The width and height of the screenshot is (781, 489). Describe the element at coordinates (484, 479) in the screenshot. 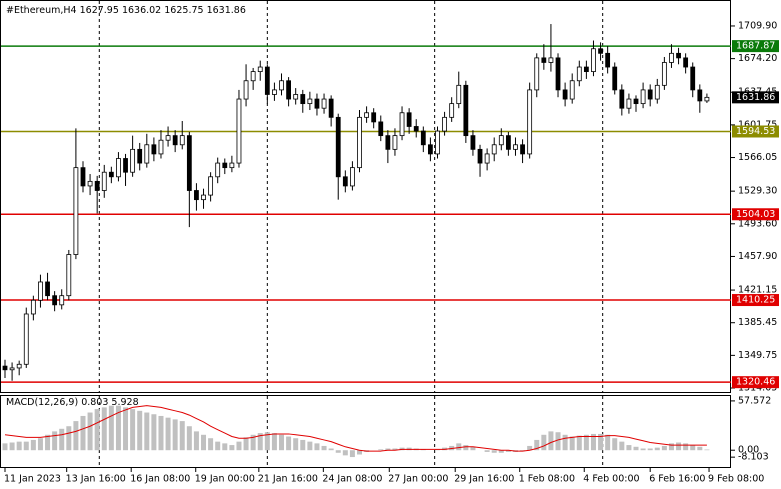

I see `x-tick-label: 29 Jan 16:00` at that location.